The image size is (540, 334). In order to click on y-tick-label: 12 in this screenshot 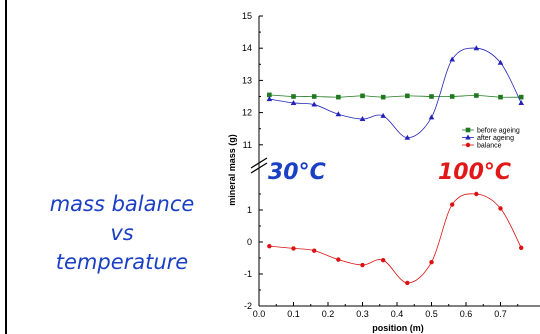, I will do `click(247, 113)`.